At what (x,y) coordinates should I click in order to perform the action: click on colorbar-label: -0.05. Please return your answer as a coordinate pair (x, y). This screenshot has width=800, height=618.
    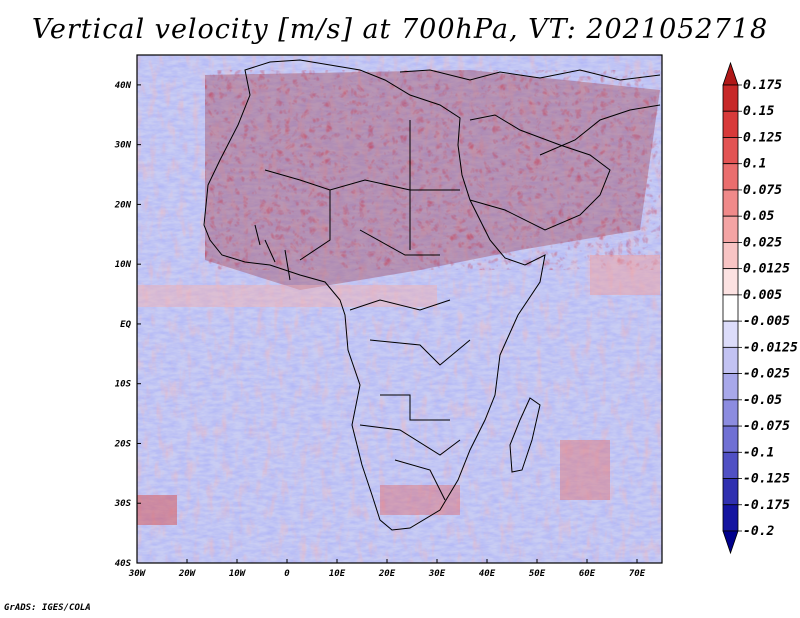
    Looking at the image, I should click on (762, 400).